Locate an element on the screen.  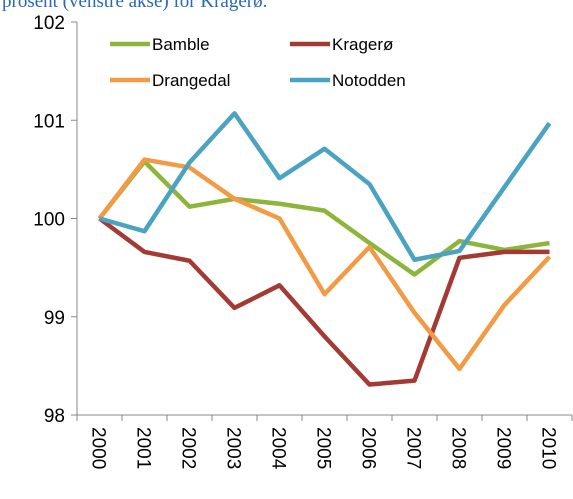
legend-label: Drangedal is located at coordinates (191, 80).